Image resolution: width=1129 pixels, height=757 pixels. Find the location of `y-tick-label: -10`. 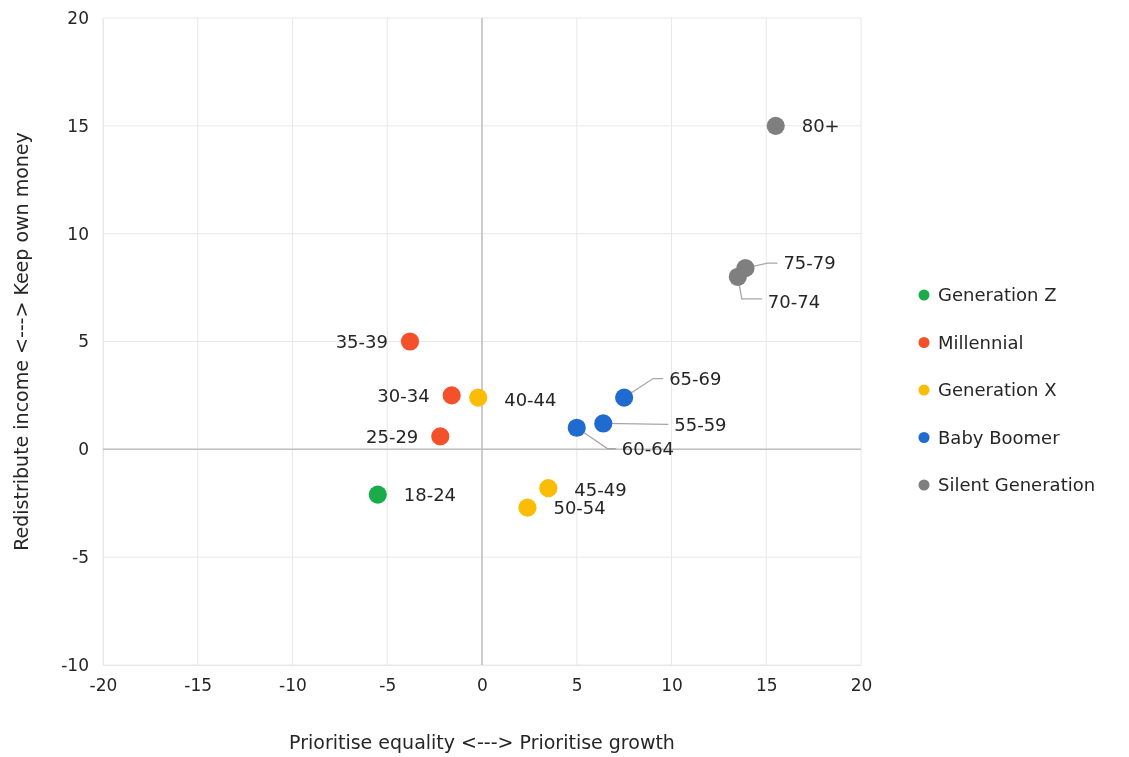

y-tick-label: -10 is located at coordinates (75, 664).